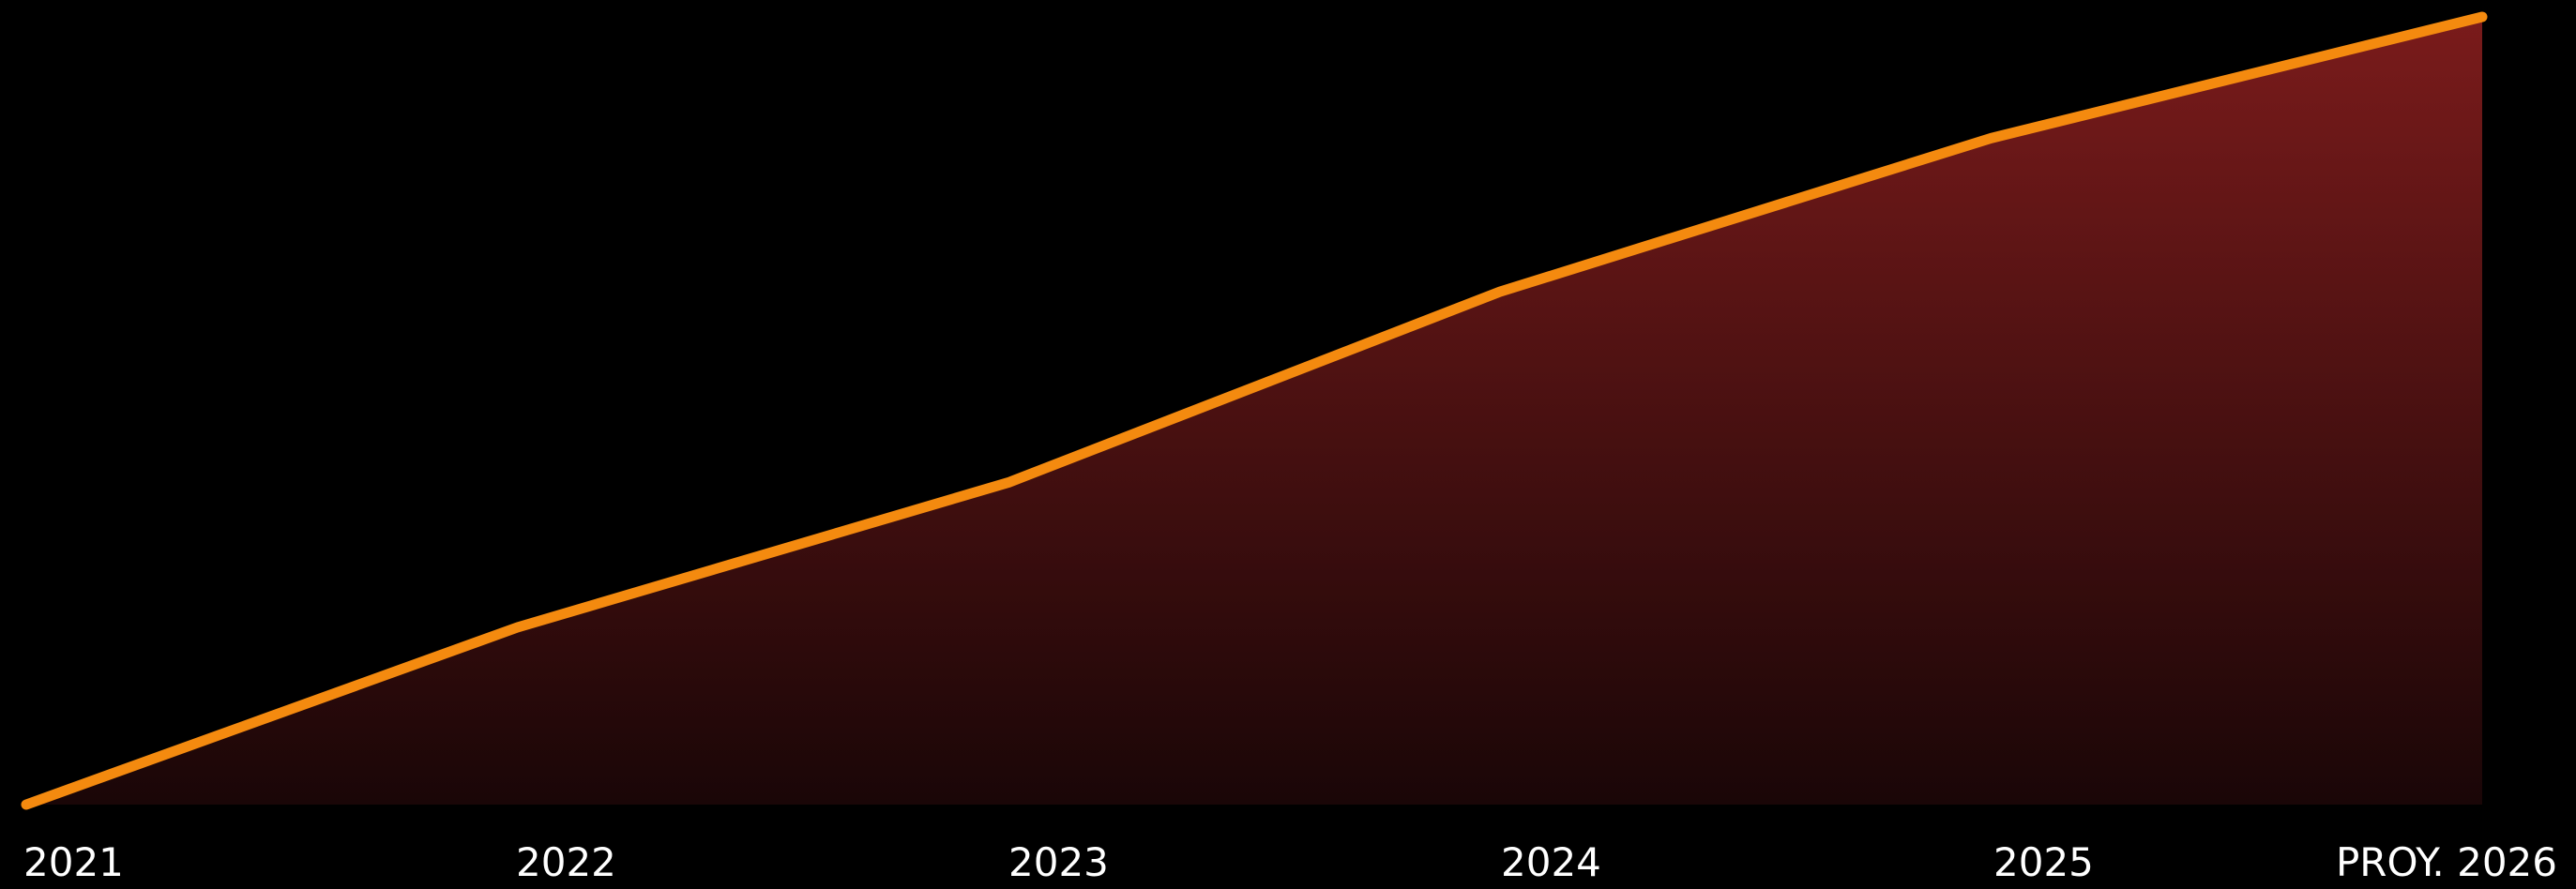  What do you see at coordinates (73, 862) in the screenshot?
I see `x-tick-label-0: 2021` at bounding box center [73, 862].